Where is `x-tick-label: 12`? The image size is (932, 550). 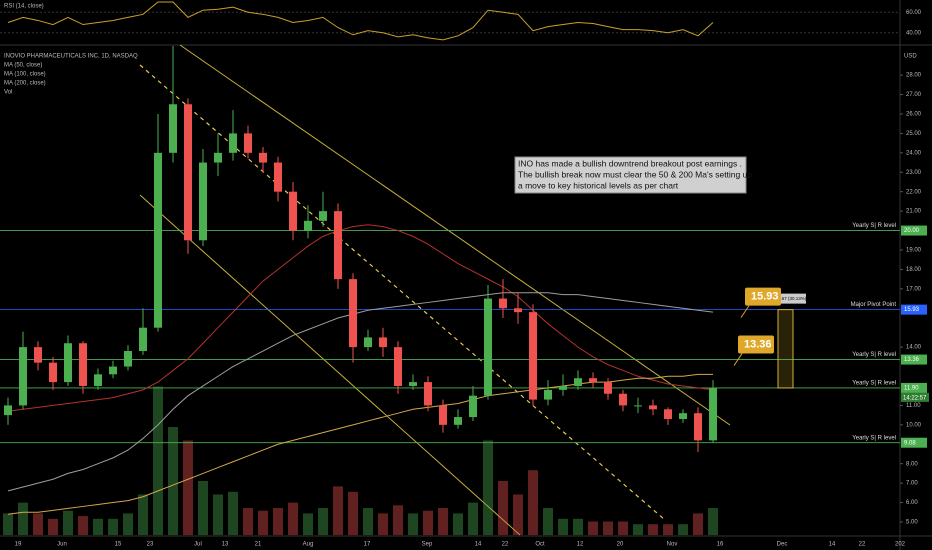 x-tick-label: 12 is located at coordinates (580, 545).